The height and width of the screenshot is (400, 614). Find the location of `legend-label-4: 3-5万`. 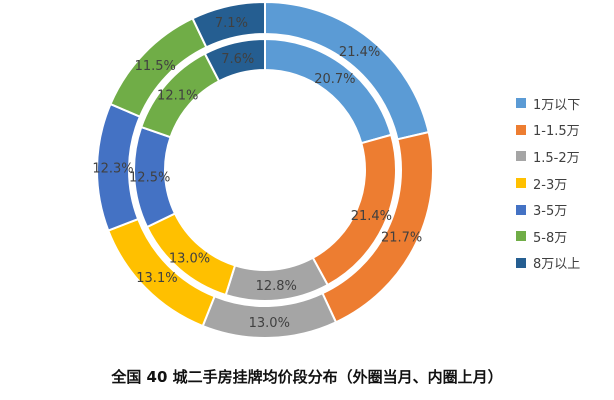

legend-label-4: 3-5万 is located at coordinates (550, 212).